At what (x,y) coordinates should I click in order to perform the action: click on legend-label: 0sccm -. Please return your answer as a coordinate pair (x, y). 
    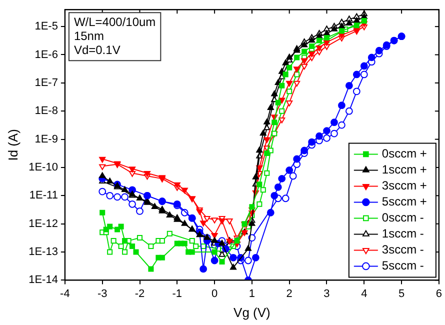
    Looking at the image, I should click on (403, 217).